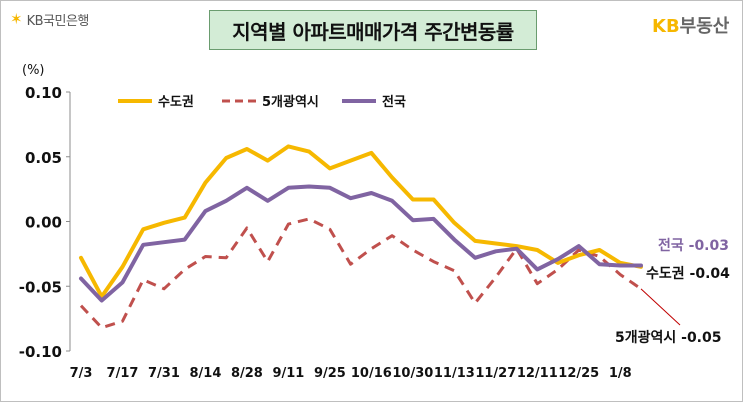 The width and height of the screenshot is (743, 402). What do you see at coordinates (704, 26) in the screenshot?
I see `kb-realestate-logo-rest: 부동산` at bounding box center [704, 26].